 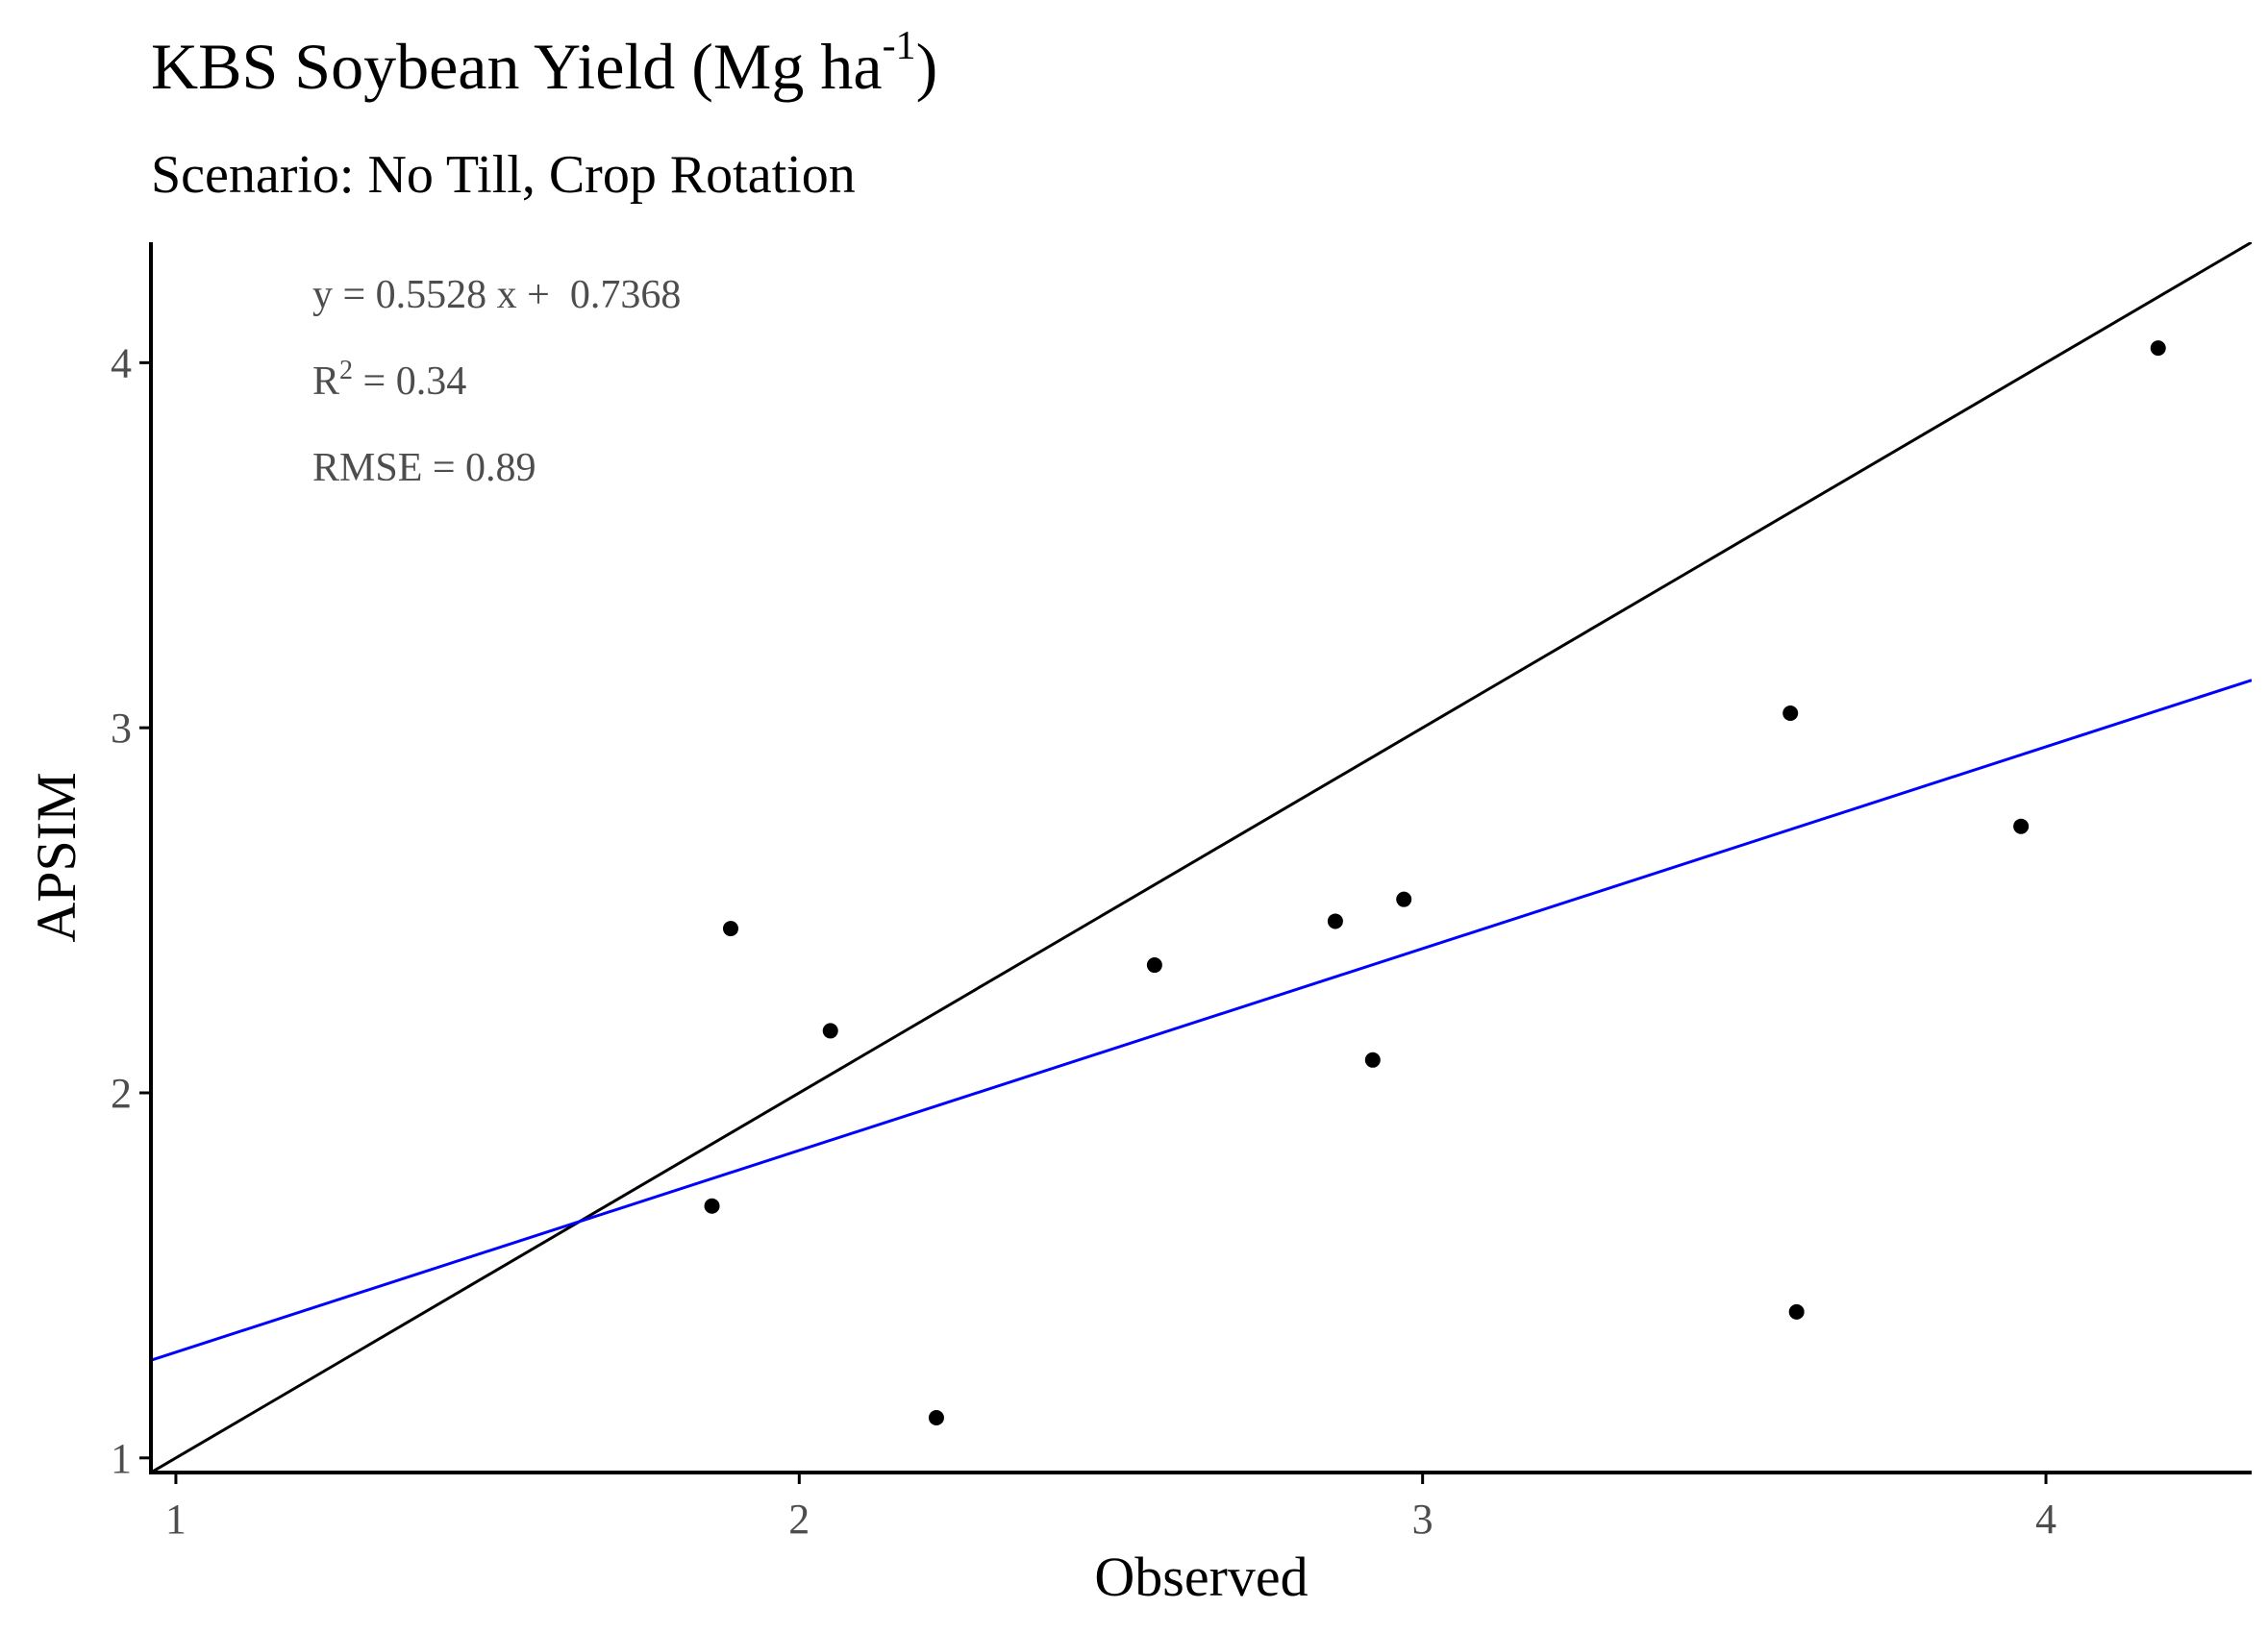 I want to click on r-squared-prefix: R, so click(x=325, y=381).